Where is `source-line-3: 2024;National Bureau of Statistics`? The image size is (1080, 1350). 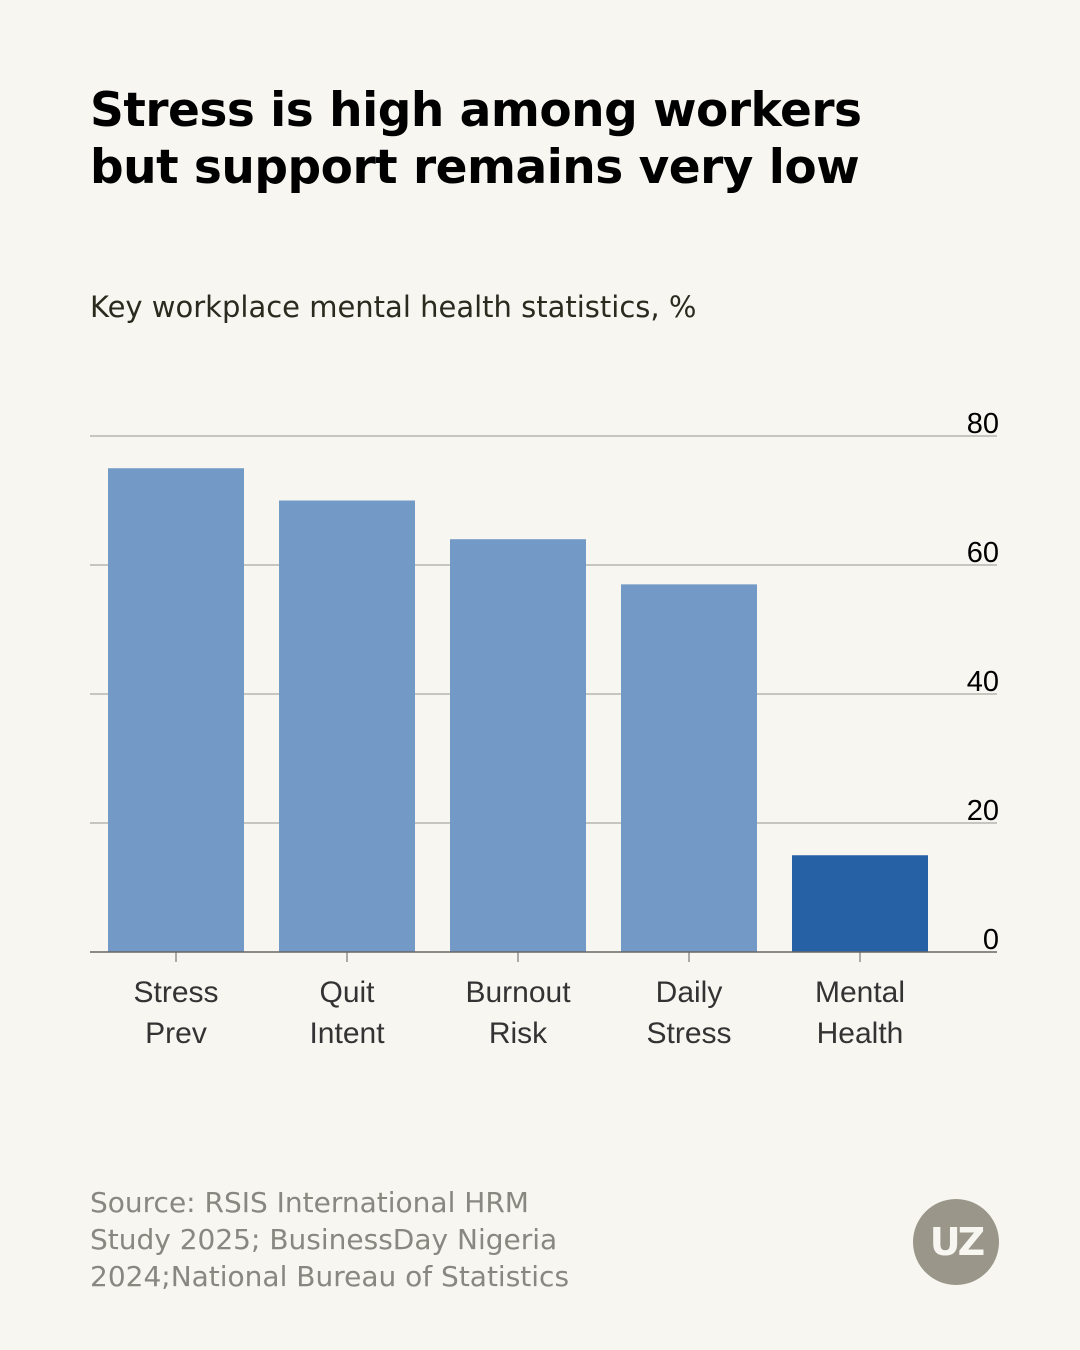
source-line-3: 2024;National Bureau of Statistics is located at coordinates (330, 1276).